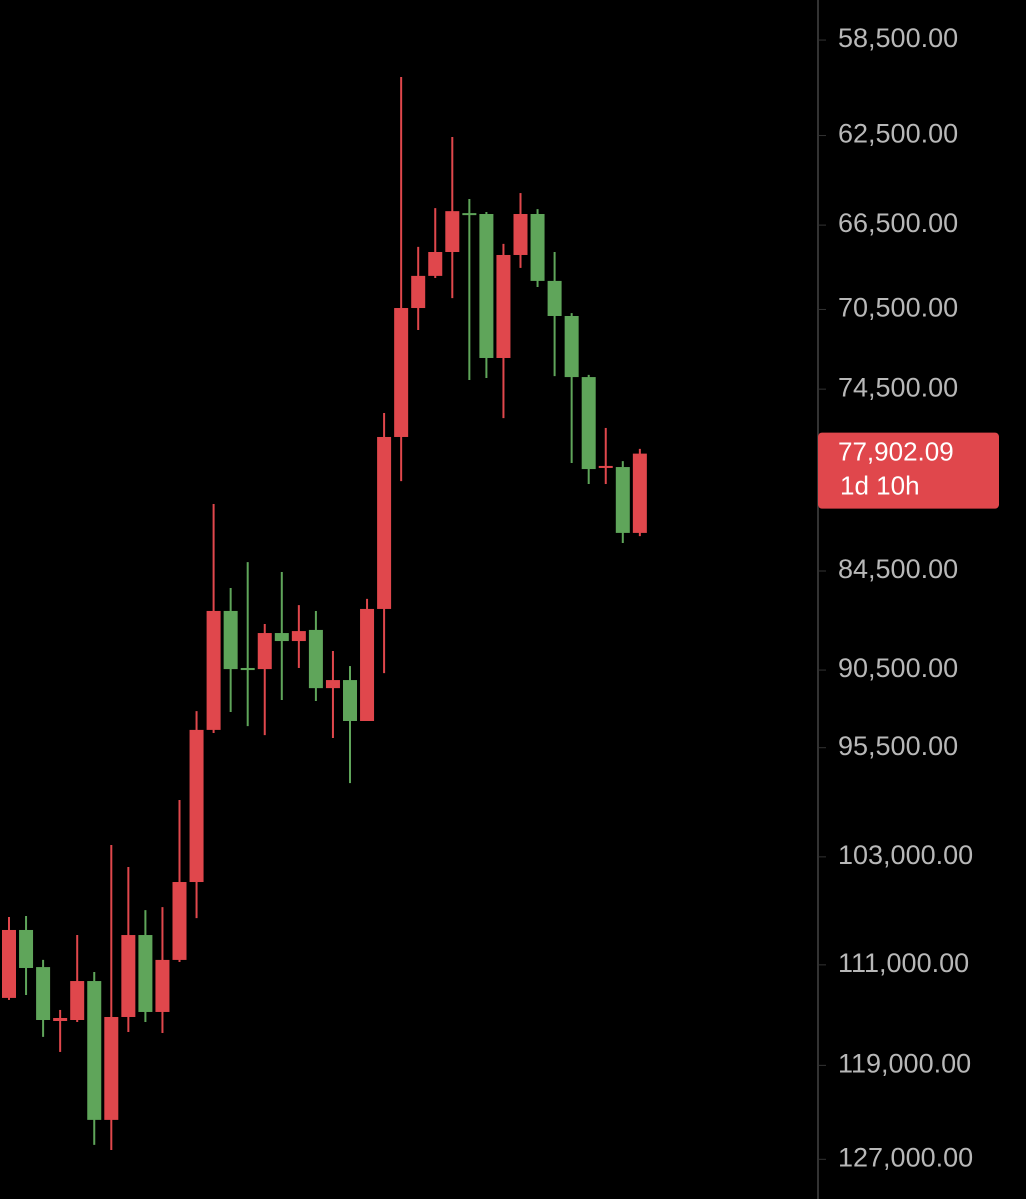  I want to click on last-price-label: 77,902.09, so click(896, 451).